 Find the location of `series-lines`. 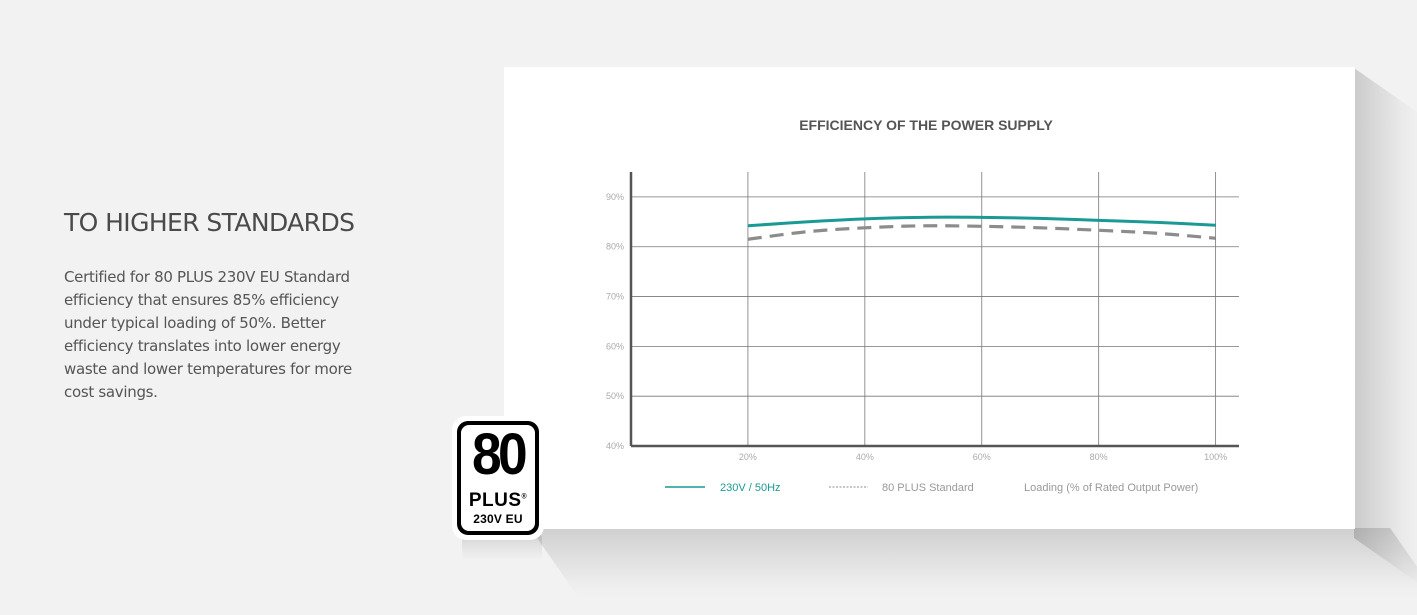

series-lines is located at coordinates (981, 228).